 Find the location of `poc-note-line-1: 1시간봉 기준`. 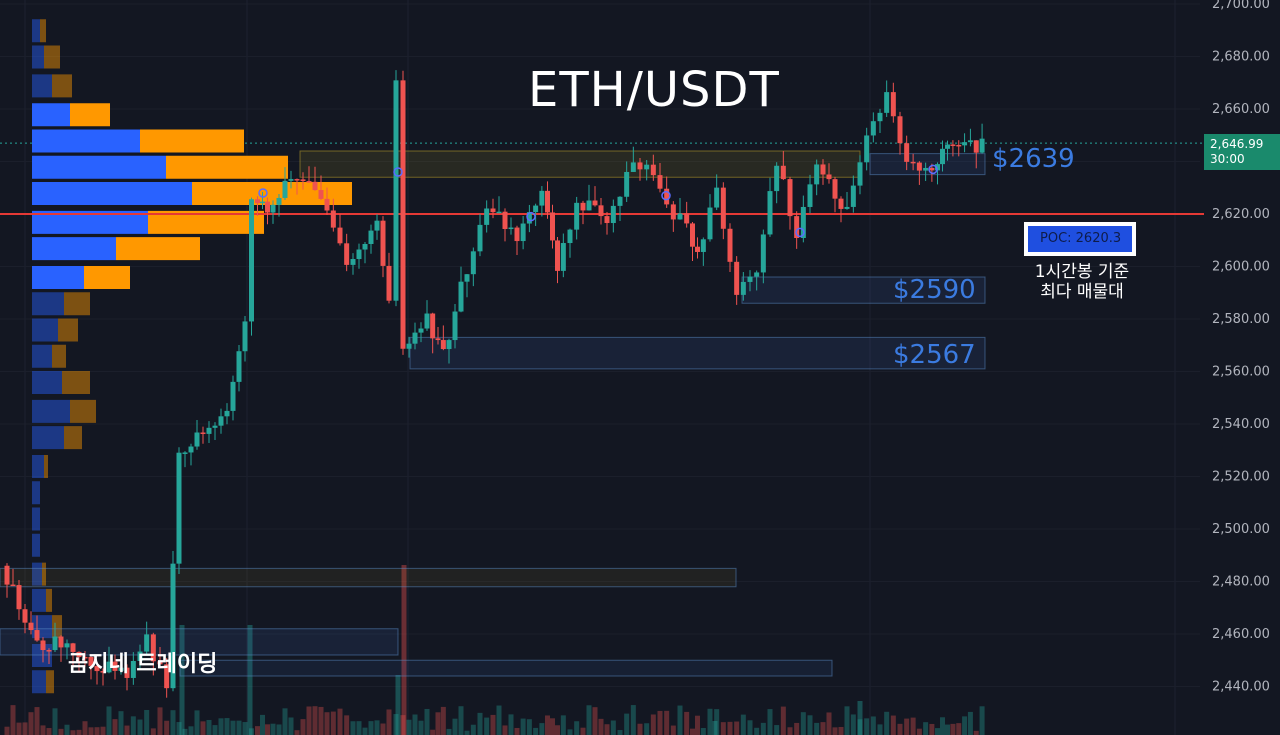

poc-note-line-1: 1시간봉 기준 is located at coordinates (1082, 272).